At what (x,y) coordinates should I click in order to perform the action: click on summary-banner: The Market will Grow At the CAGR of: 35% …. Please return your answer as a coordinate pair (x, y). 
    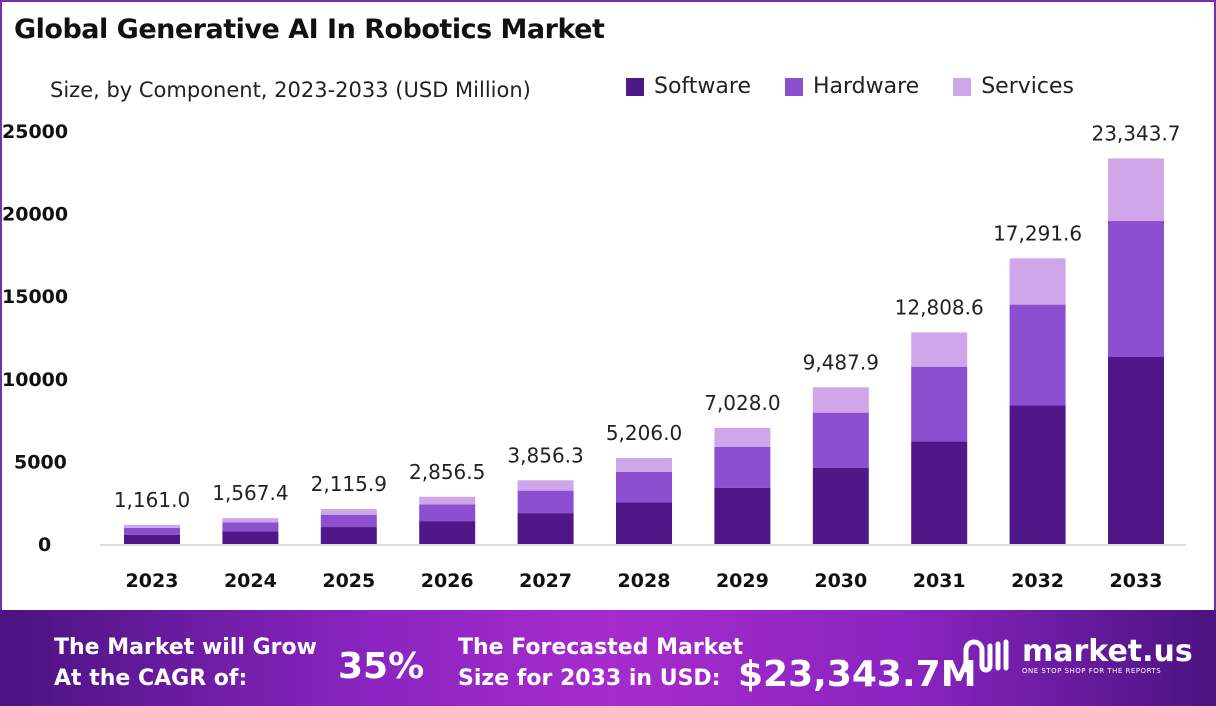
    Looking at the image, I should click on (608, 658).